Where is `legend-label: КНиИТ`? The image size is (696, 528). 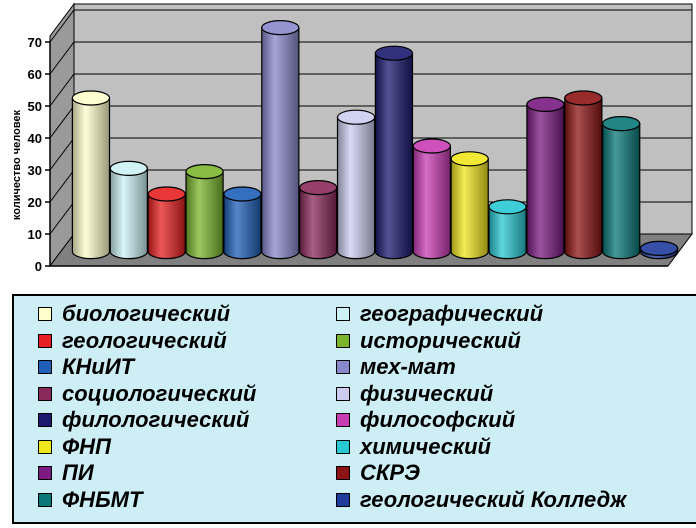 legend-label: КНиИТ is located at coordinates (98, 366).